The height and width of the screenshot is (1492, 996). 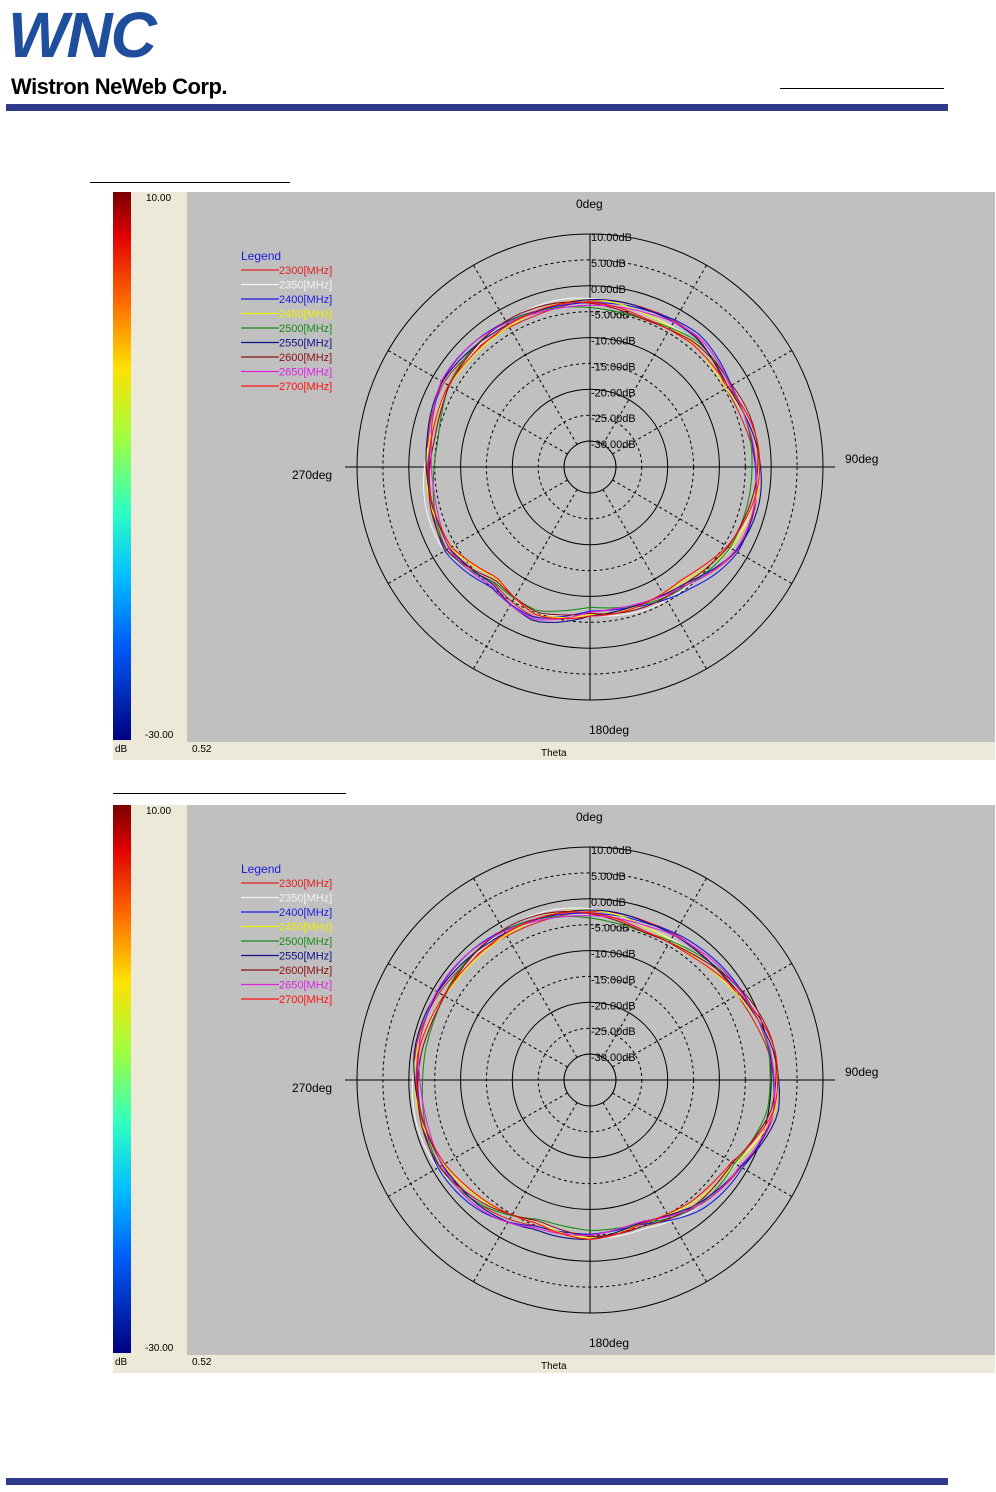 What do you see at coordinates (229, 793) in the screenshot?
I see `section-2-underline` at bounding box center [229, 793].